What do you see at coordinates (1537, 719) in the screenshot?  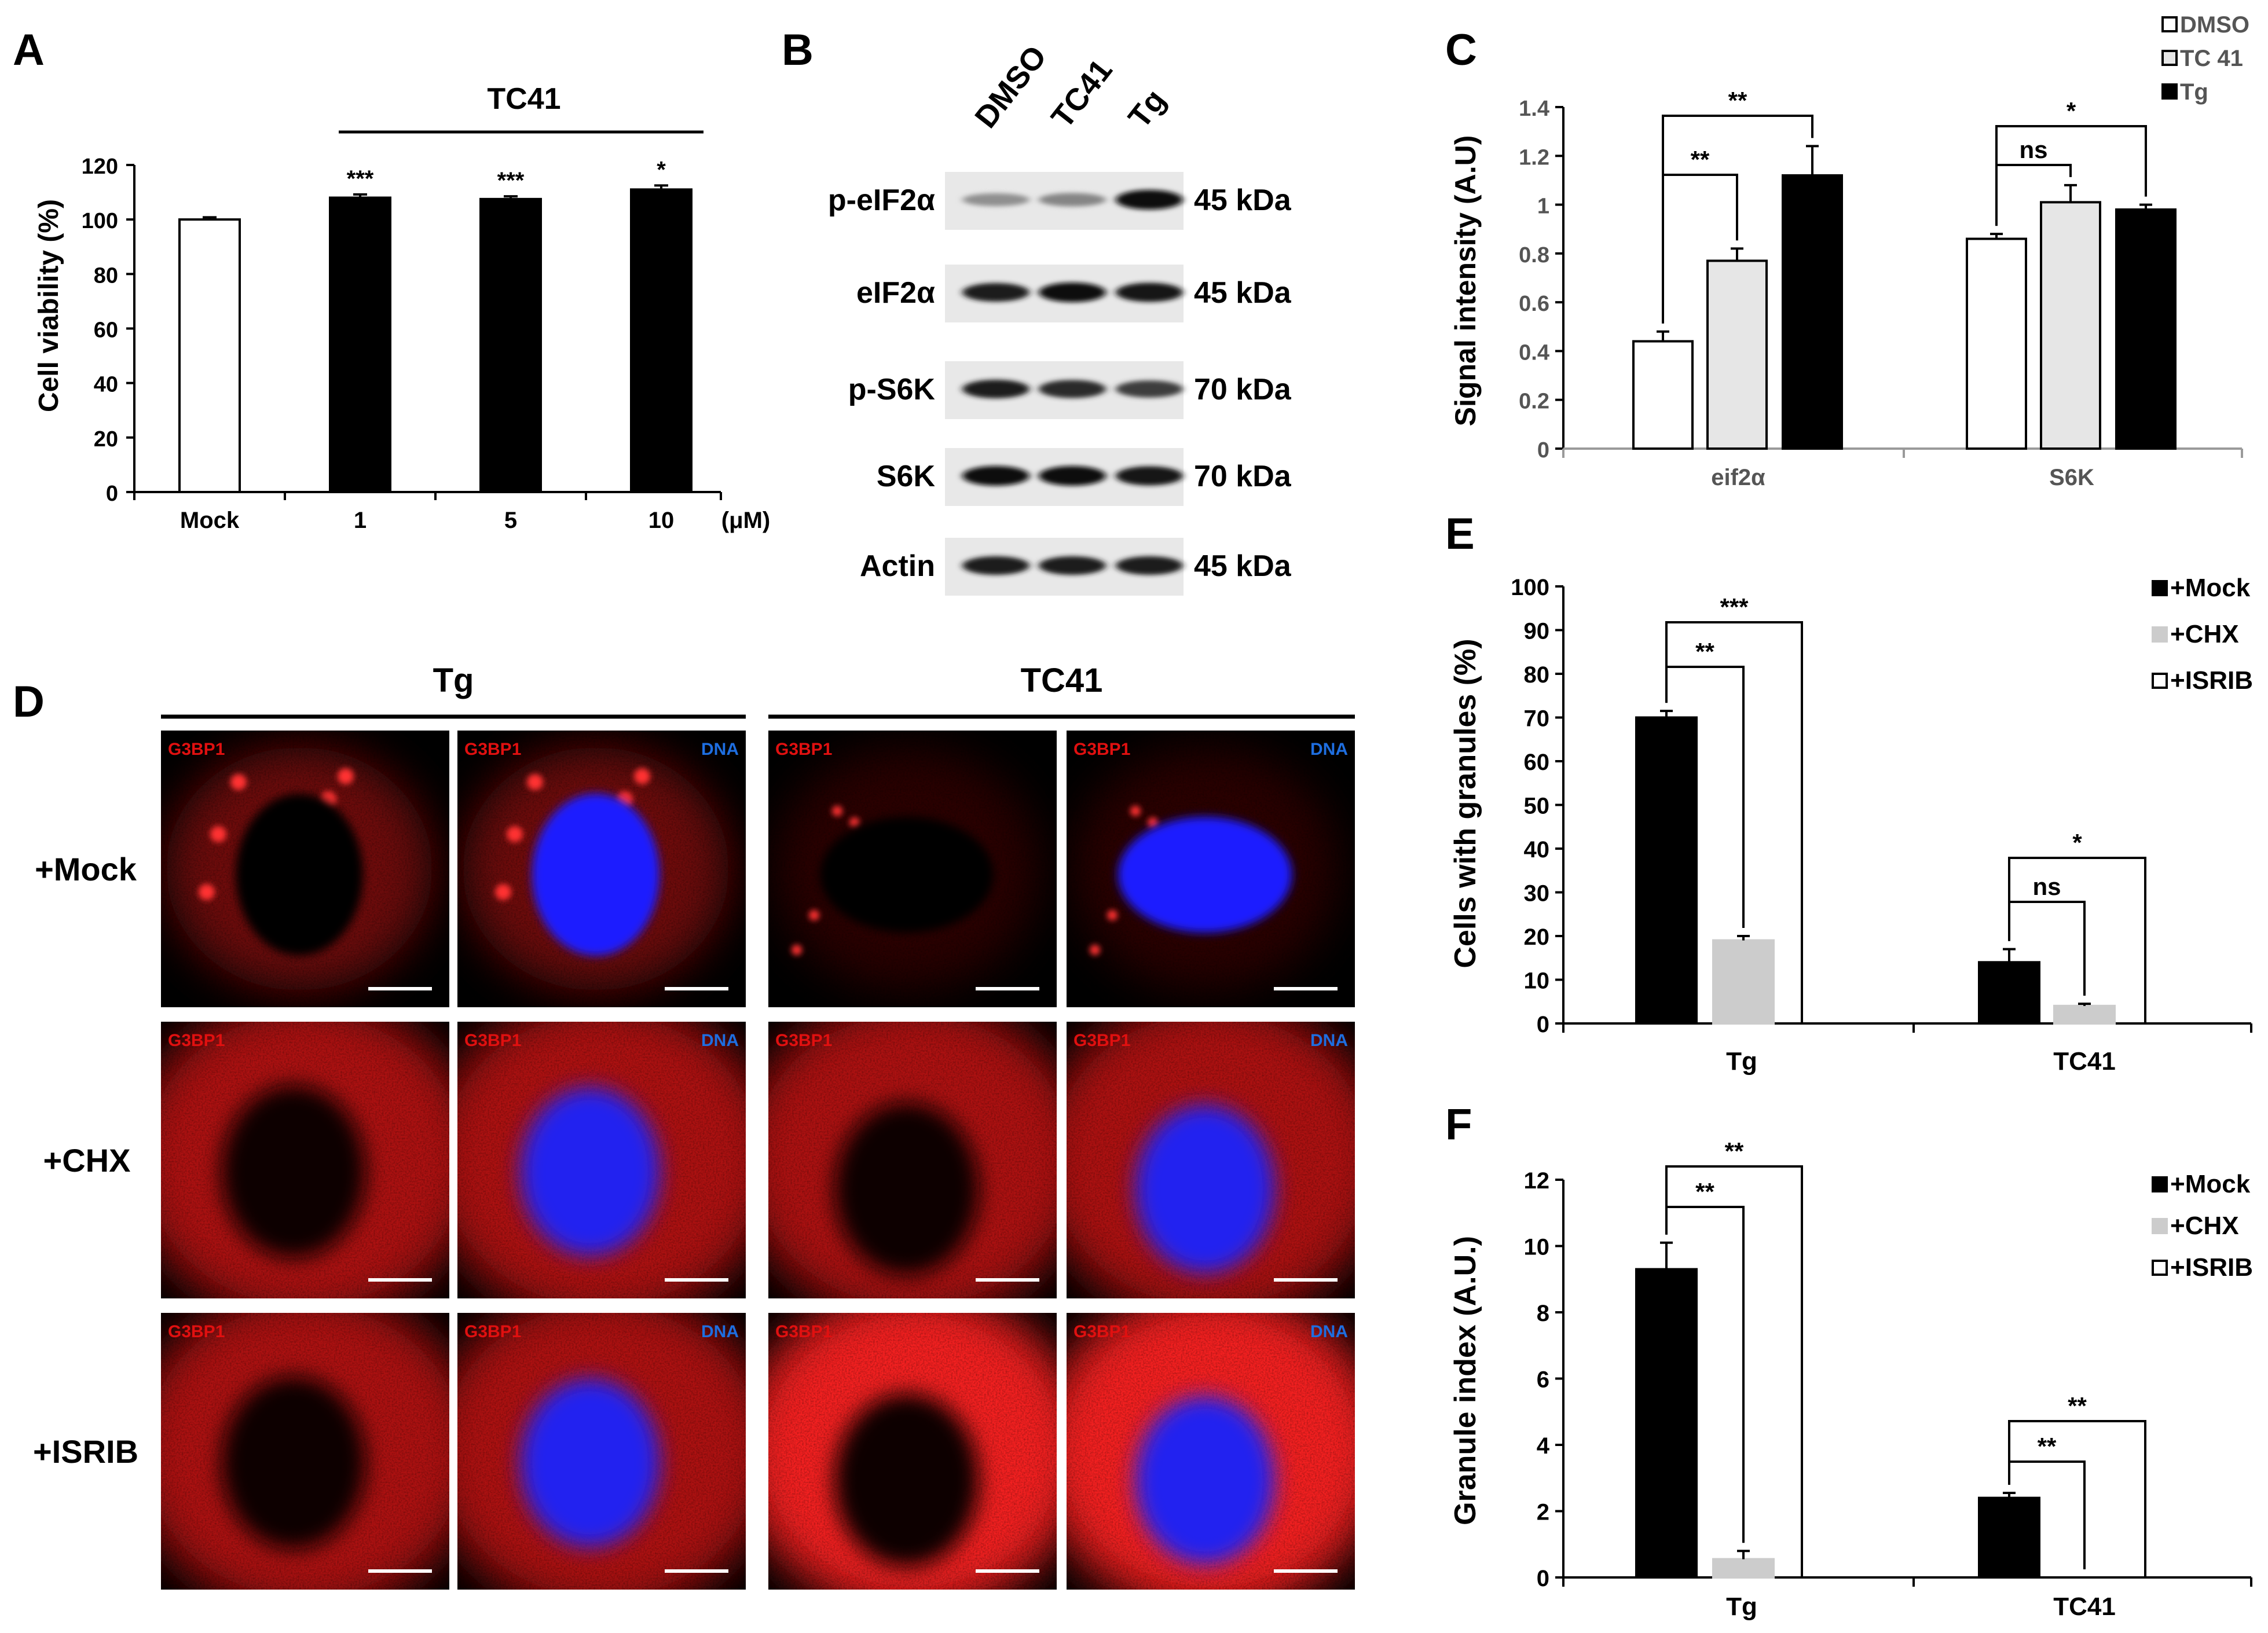 I see `y-tick-label: 70` at bounding box center [1537, 719].